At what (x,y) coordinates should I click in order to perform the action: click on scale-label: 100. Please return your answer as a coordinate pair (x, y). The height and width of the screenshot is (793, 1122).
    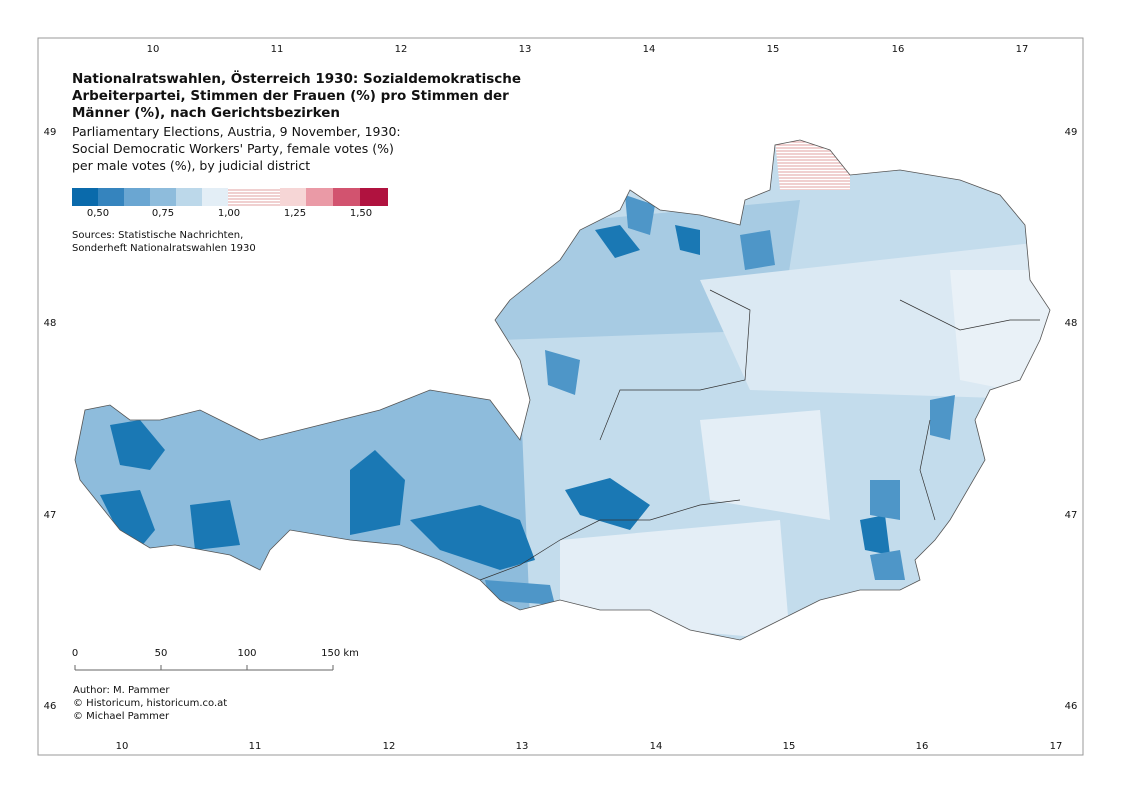
    Looking at the image, I should click on (246, 653).